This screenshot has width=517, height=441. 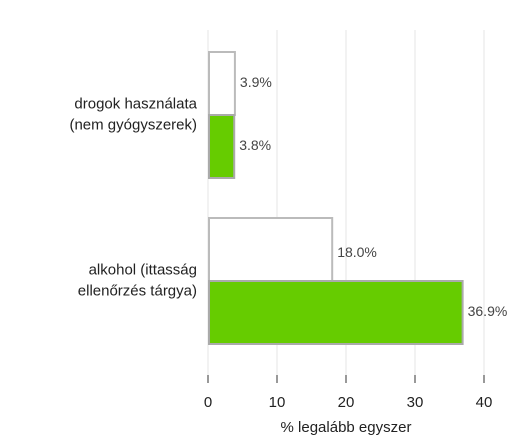 What do you see at coordinates (135, 103) in the screenshot?
I see `category-label: drogok használata` at bounding box center [135, 103].